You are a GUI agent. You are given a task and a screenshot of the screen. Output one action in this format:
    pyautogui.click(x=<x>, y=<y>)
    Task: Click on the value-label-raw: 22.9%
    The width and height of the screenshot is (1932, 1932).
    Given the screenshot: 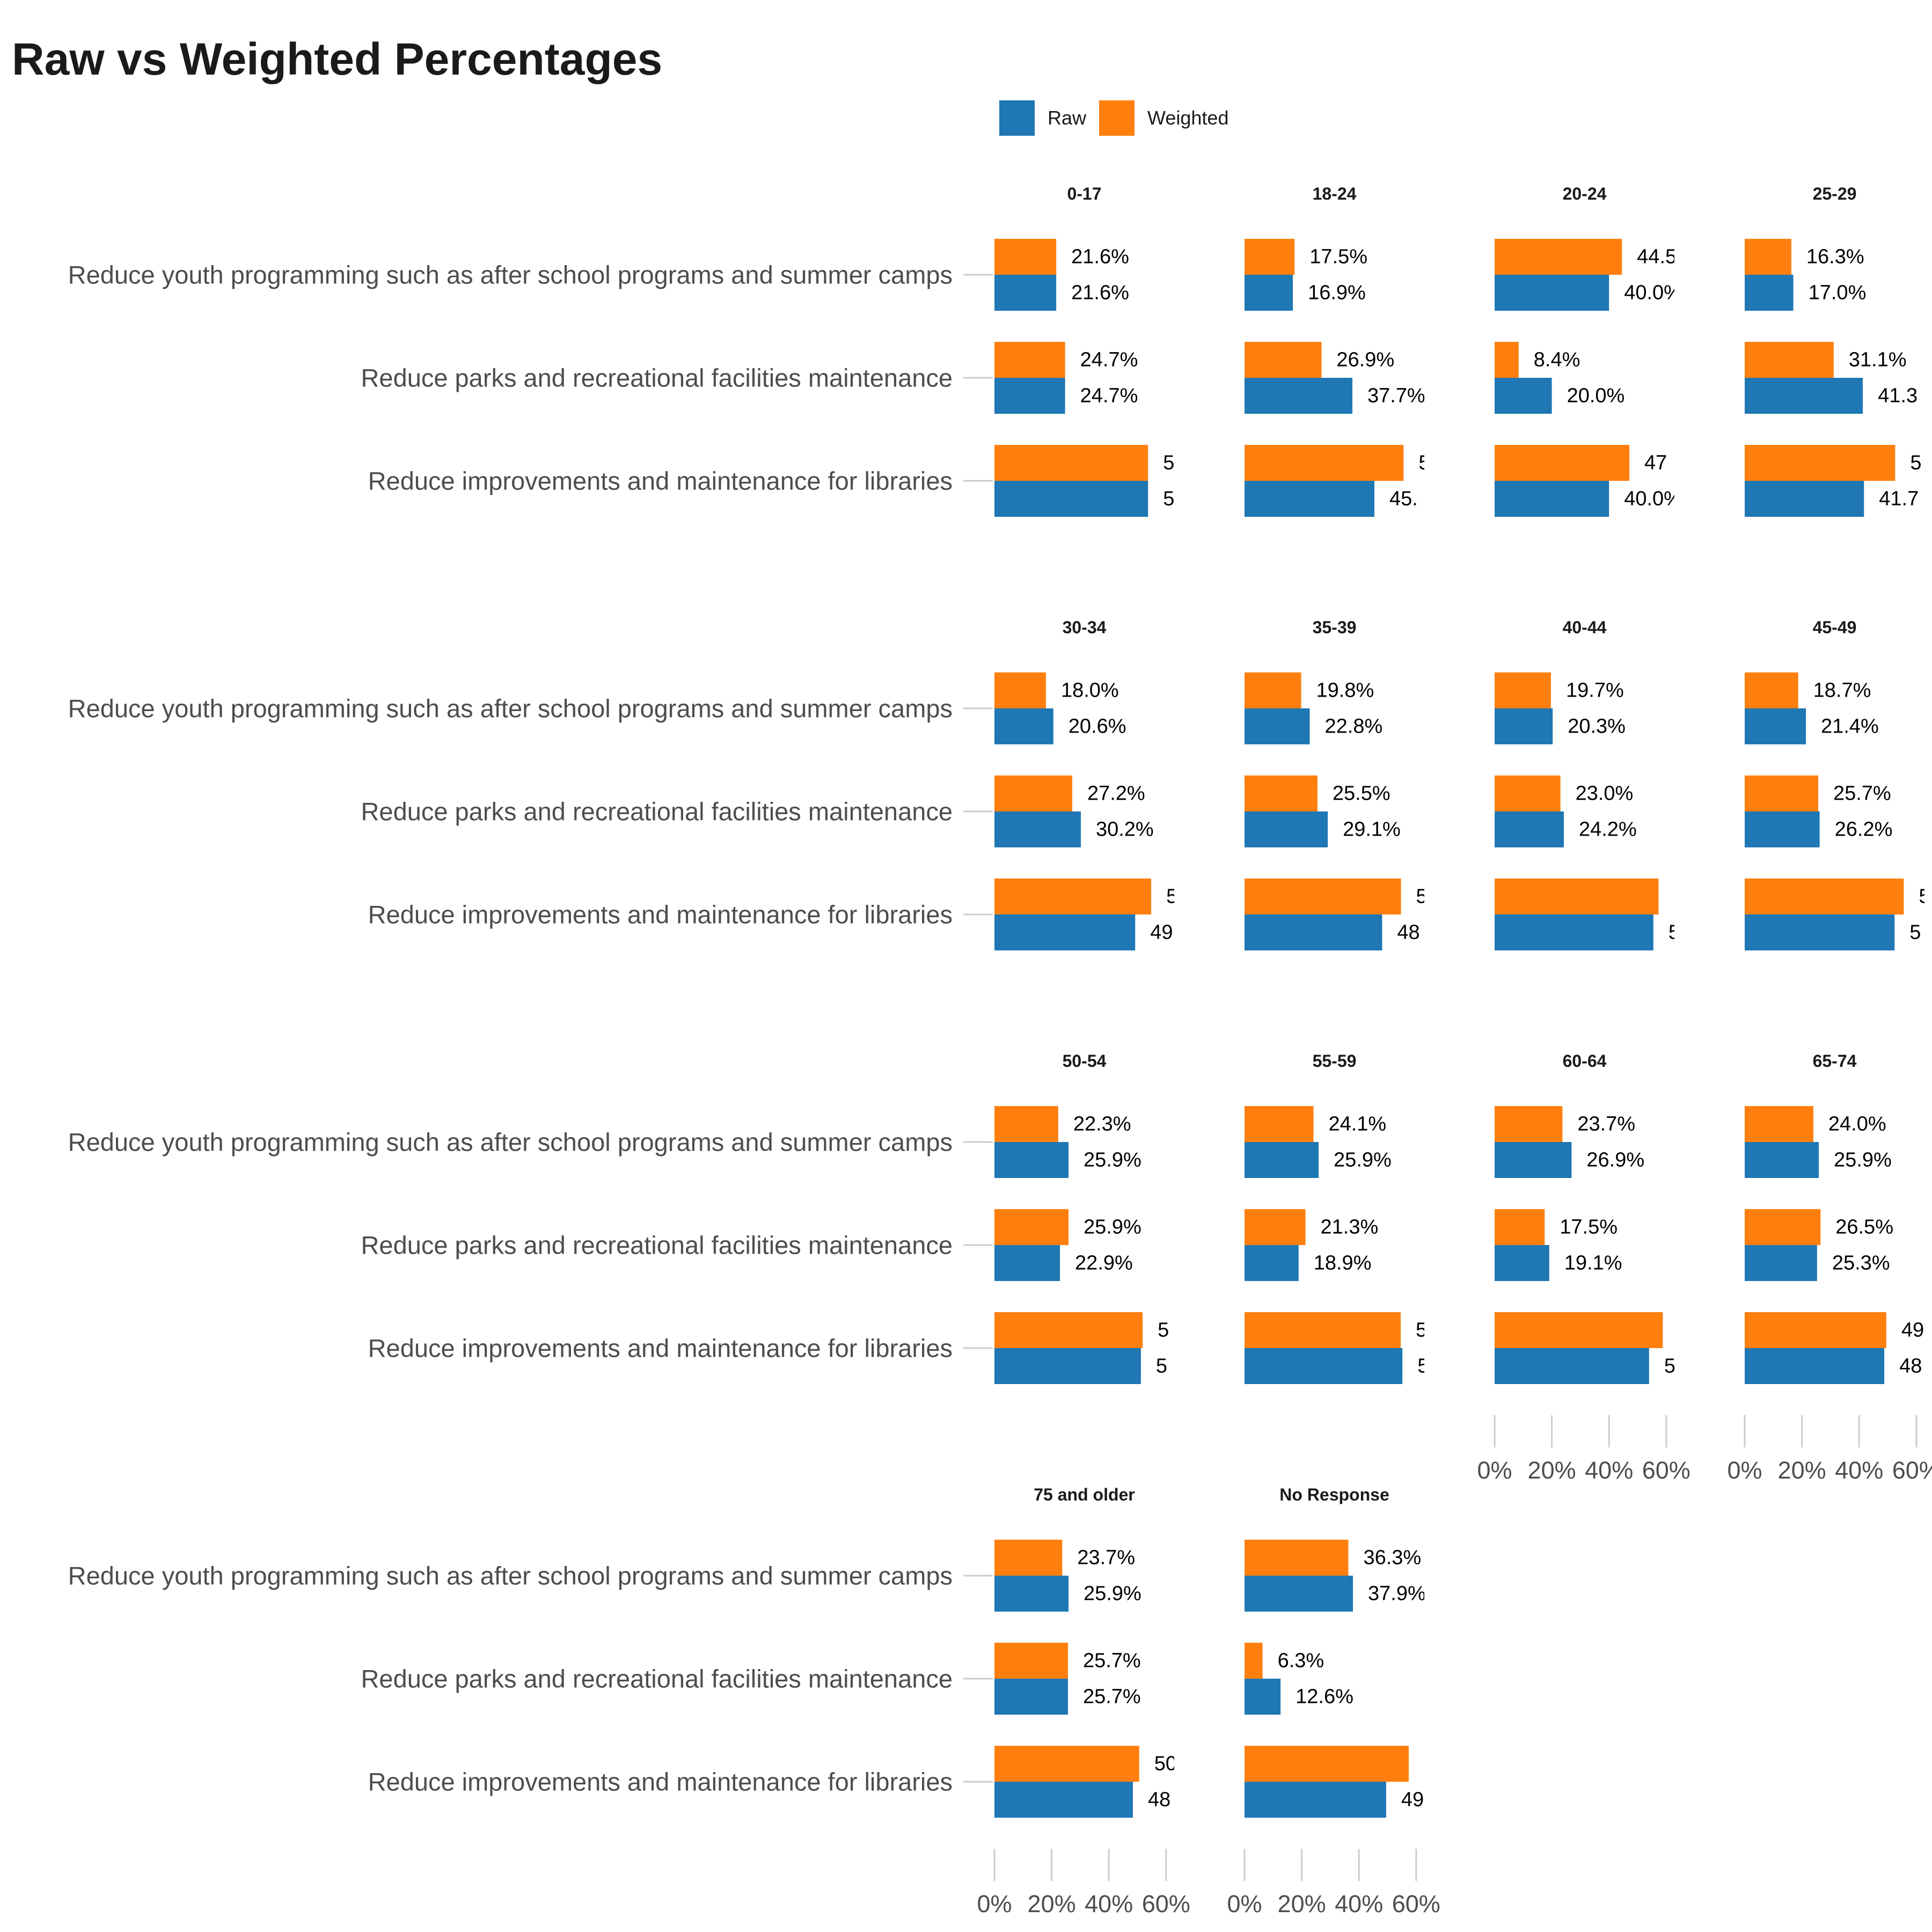 What is the action you would take?
    pyautogui.click(x=1104, y=1263)
    